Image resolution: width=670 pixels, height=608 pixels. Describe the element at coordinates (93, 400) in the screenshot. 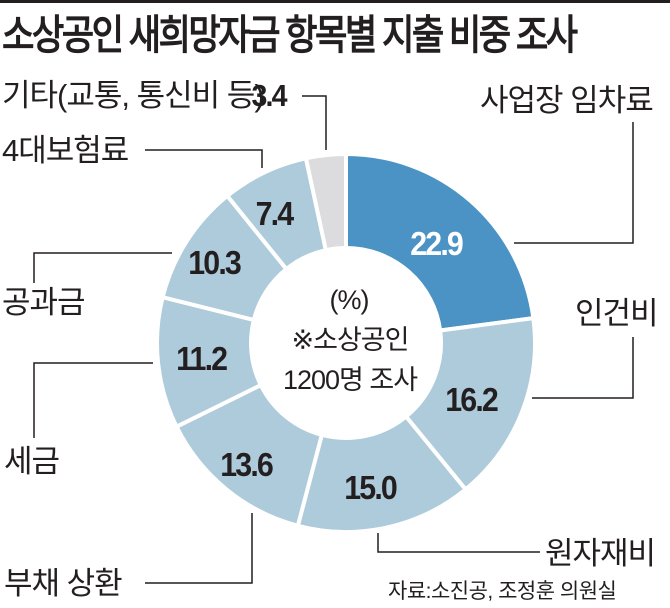

I see `leader-tax` at that location.